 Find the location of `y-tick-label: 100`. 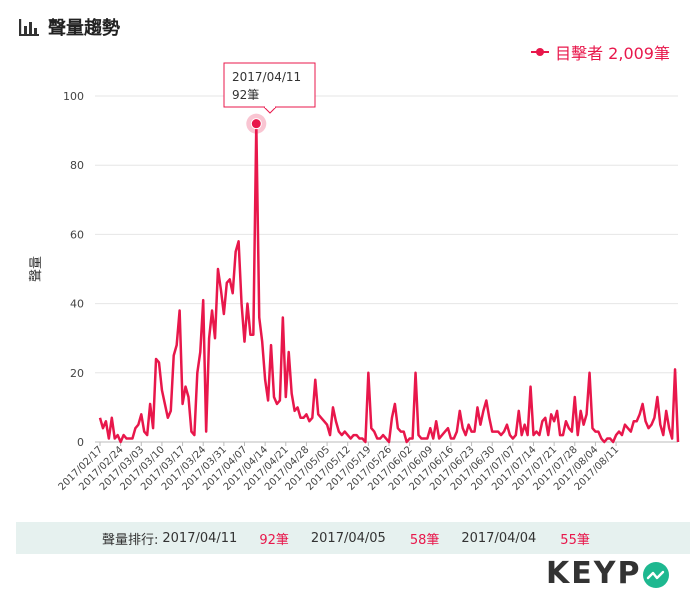

y-tick-label: 100 is located at coordinates (73, 96).